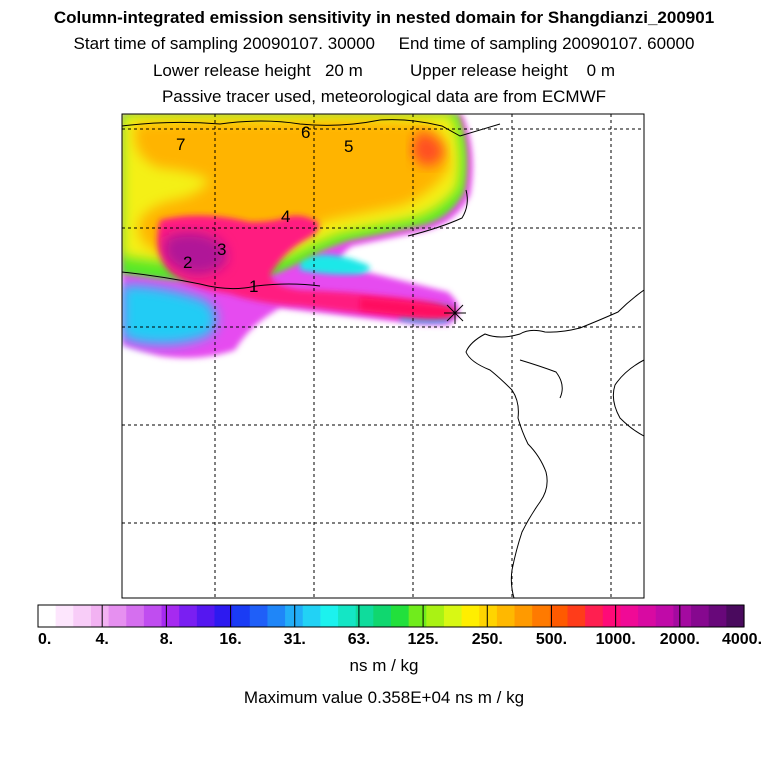 The width and height of the screenshot is (768, 768). What do you see at coordinates (187, 262) in the screenshot?
I see `plume-label: 2` at bounding box center [187, 262].